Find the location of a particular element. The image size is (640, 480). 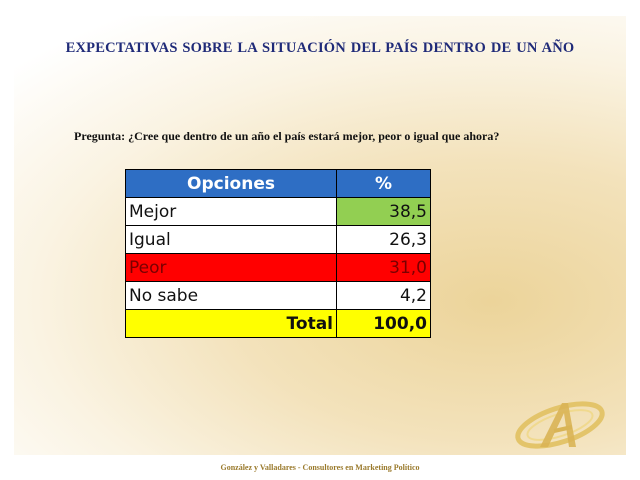

table-header-row: Opciones % is located at coordinates (278, 183).